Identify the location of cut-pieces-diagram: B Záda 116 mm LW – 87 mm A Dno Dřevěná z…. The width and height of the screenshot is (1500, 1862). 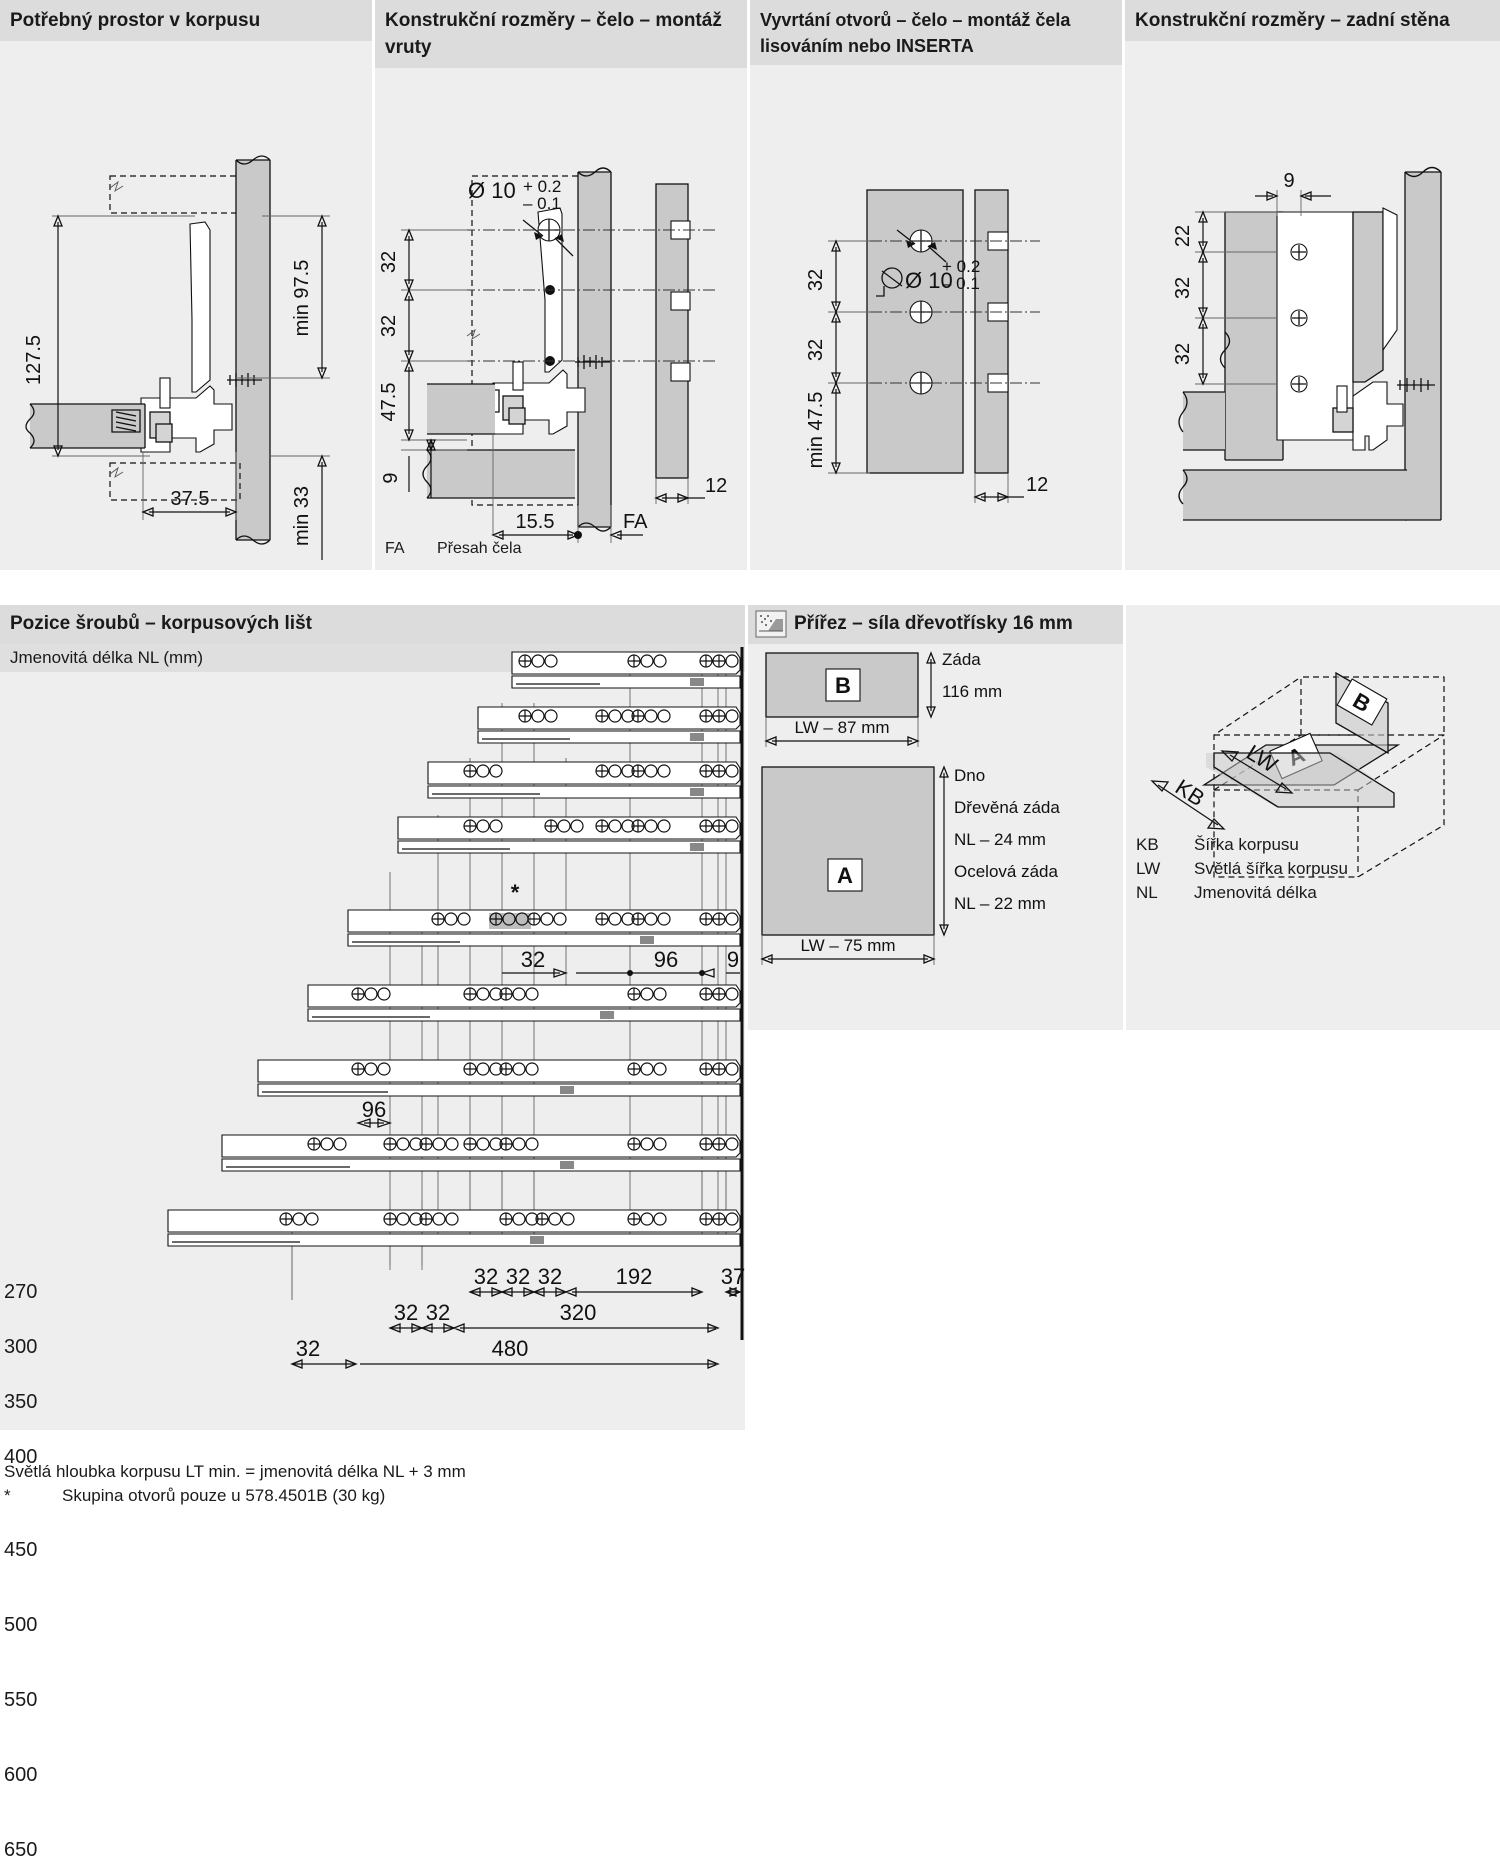
(910, 807).